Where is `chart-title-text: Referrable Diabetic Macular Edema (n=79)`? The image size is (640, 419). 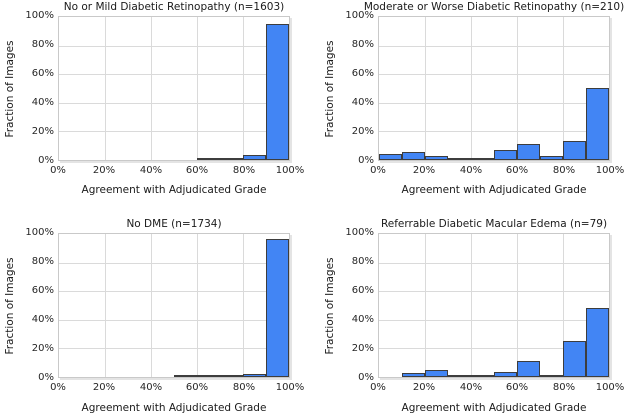 chart-title-text: Referrable Diabetic Macular Edema (n=79) is located at coordinates (494, 224).